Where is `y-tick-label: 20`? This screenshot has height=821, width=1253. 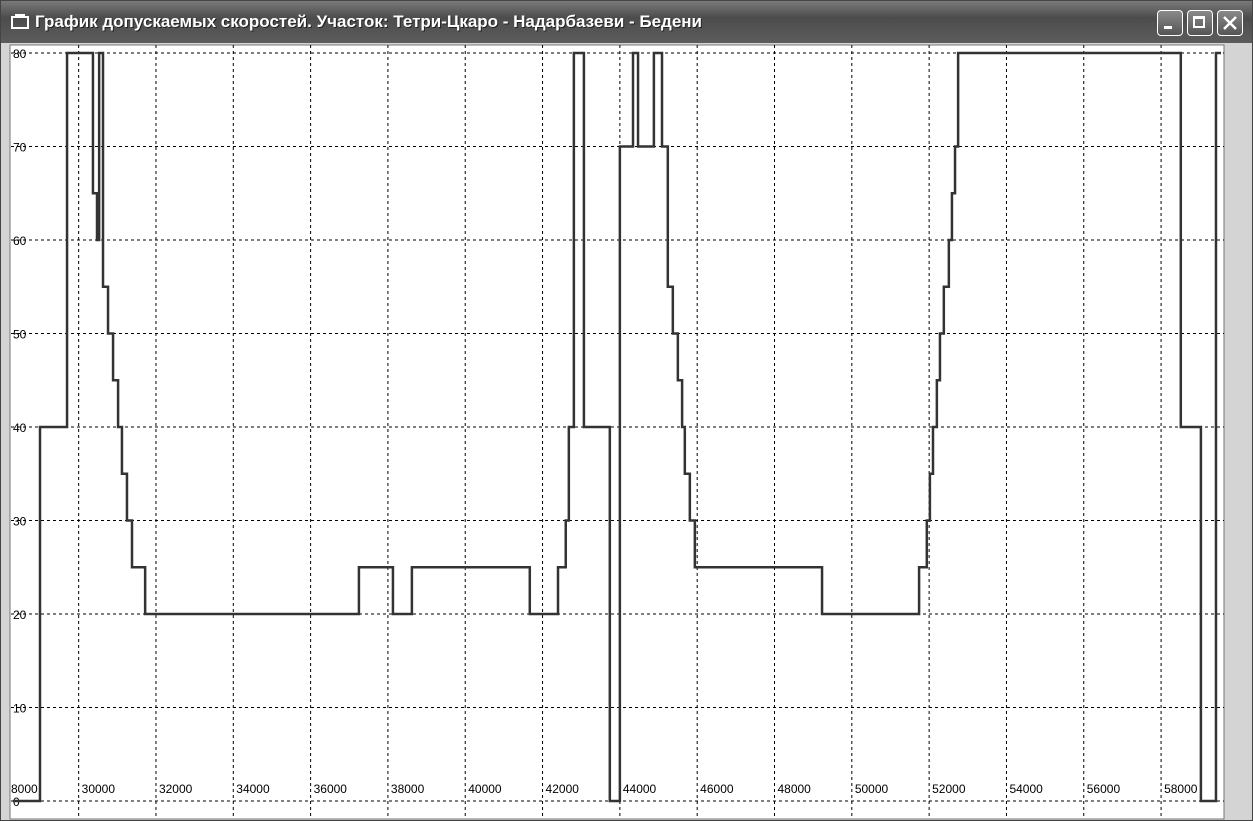
y-tick-label: 20 is located at coordinates (20, 615).